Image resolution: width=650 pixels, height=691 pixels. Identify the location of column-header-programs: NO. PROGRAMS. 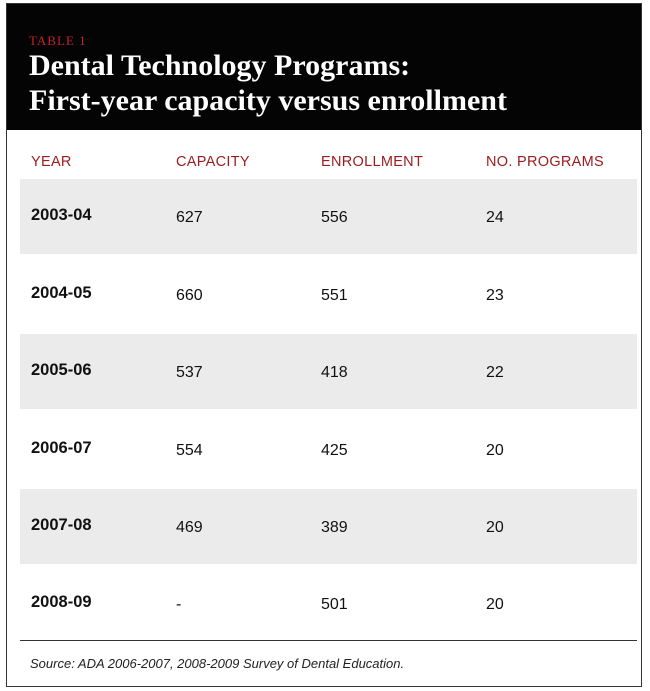
(545, 162).